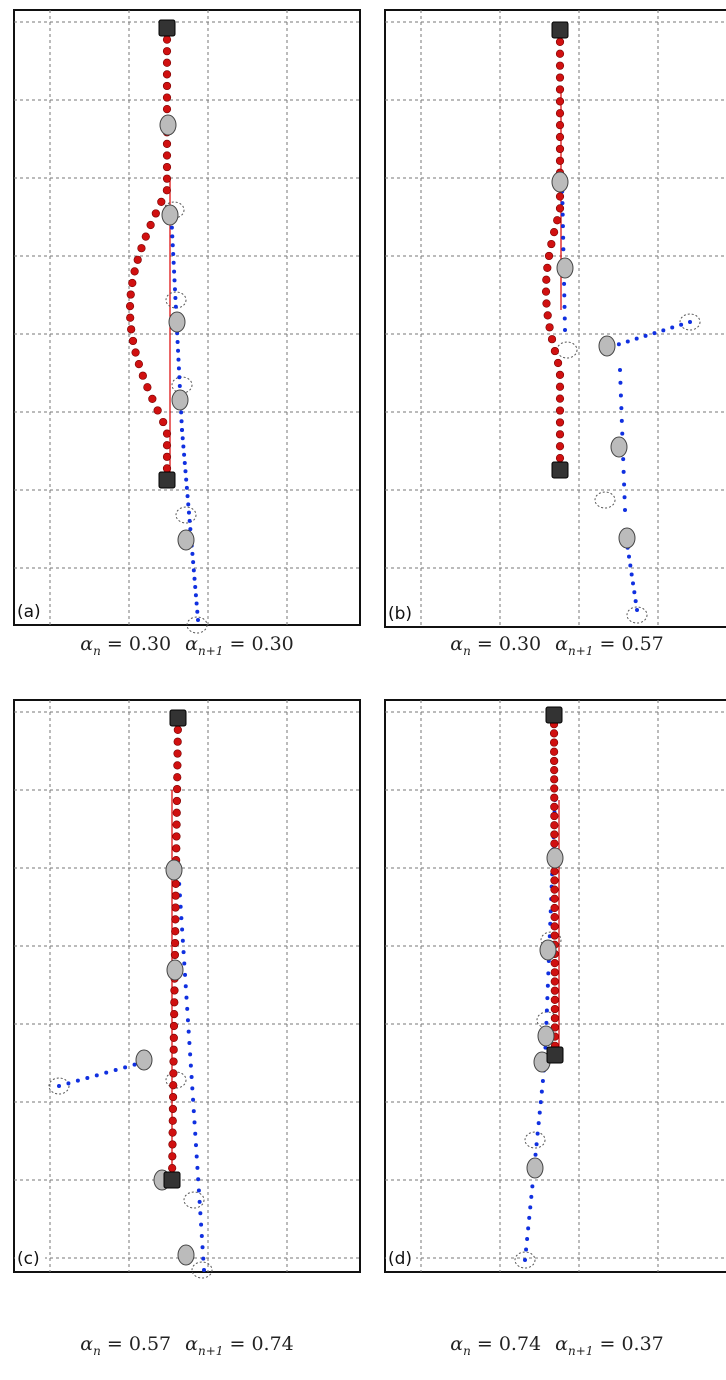 The height and width of the screenshot is (1380, 726). What do you see at coordinates (642, 1344) in the screenshot?
I see `caption-part: 0.37` at bounding box center [642, 1344].